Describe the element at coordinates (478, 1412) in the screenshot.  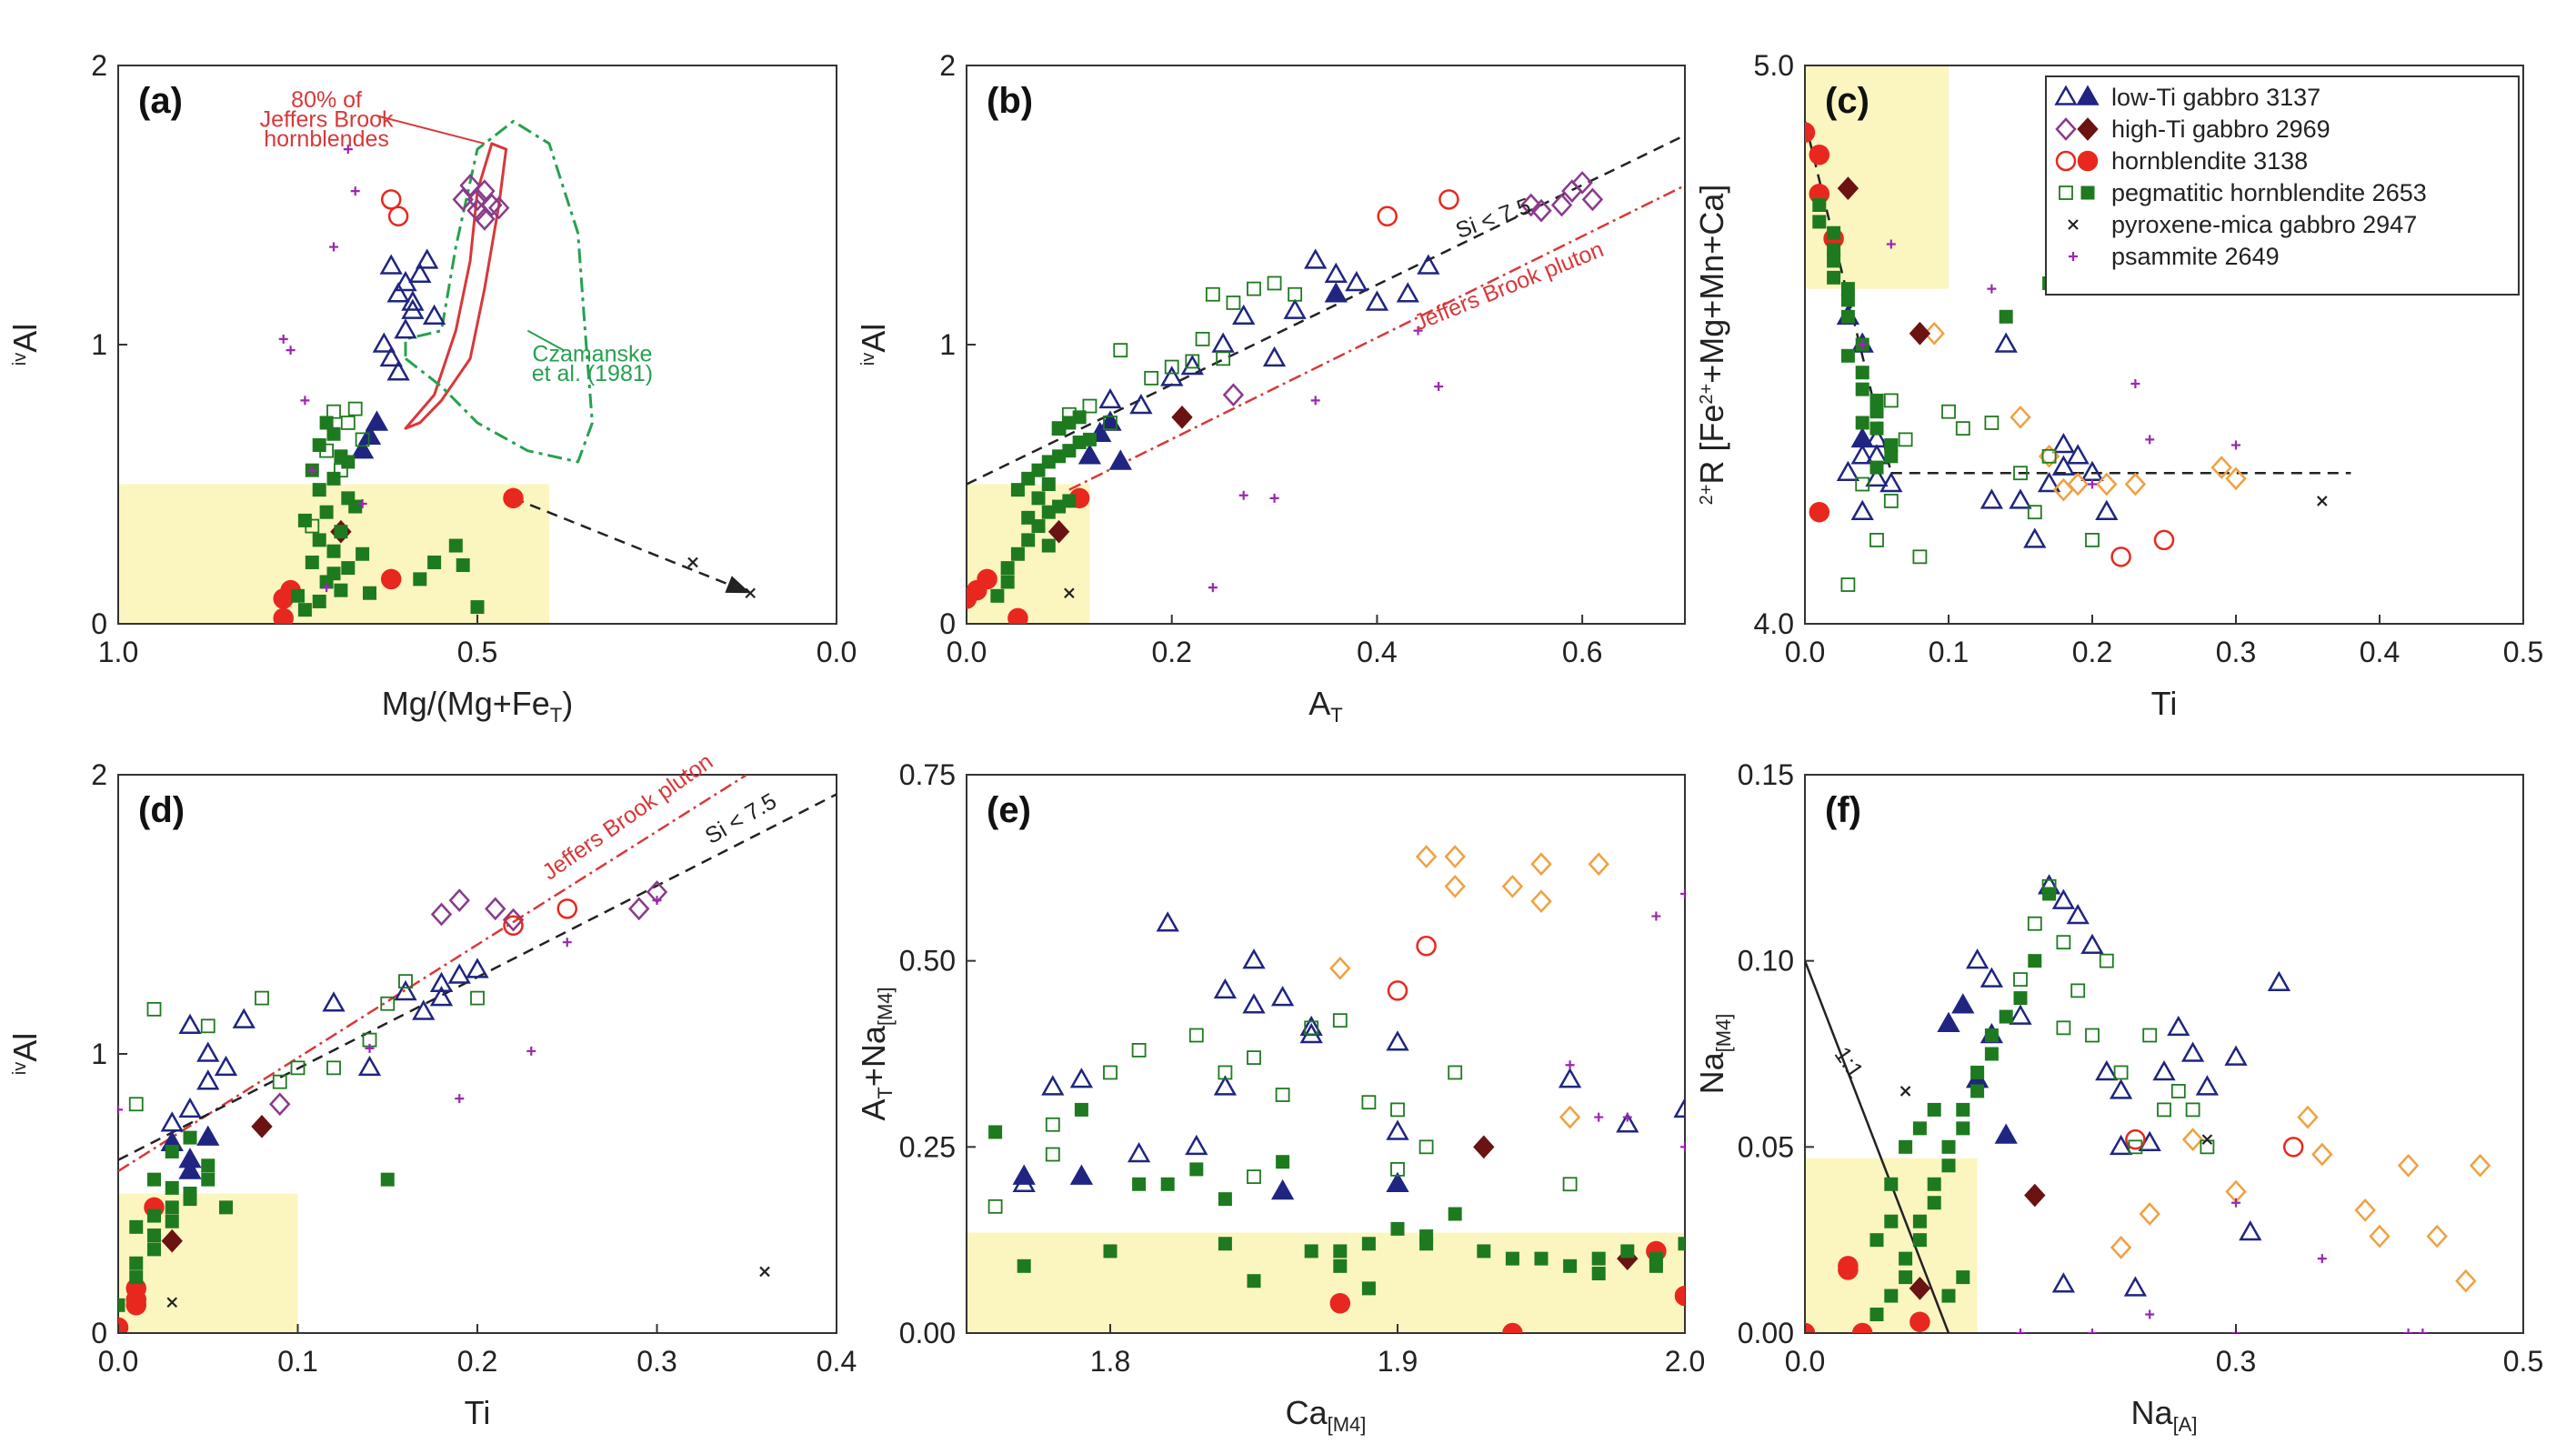
I see `x-axis-label: Ti` at that location.